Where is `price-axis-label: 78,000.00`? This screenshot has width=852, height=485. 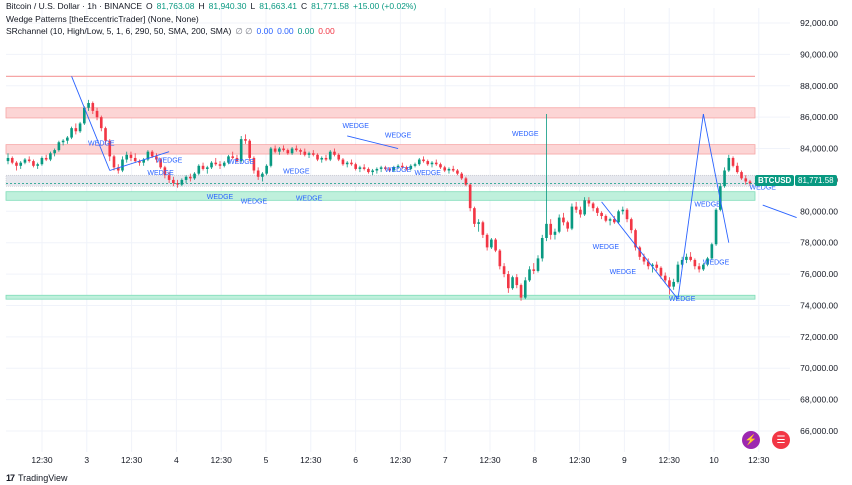
price-axis-label: 78,000.00 is located at coordinates (819, 243).